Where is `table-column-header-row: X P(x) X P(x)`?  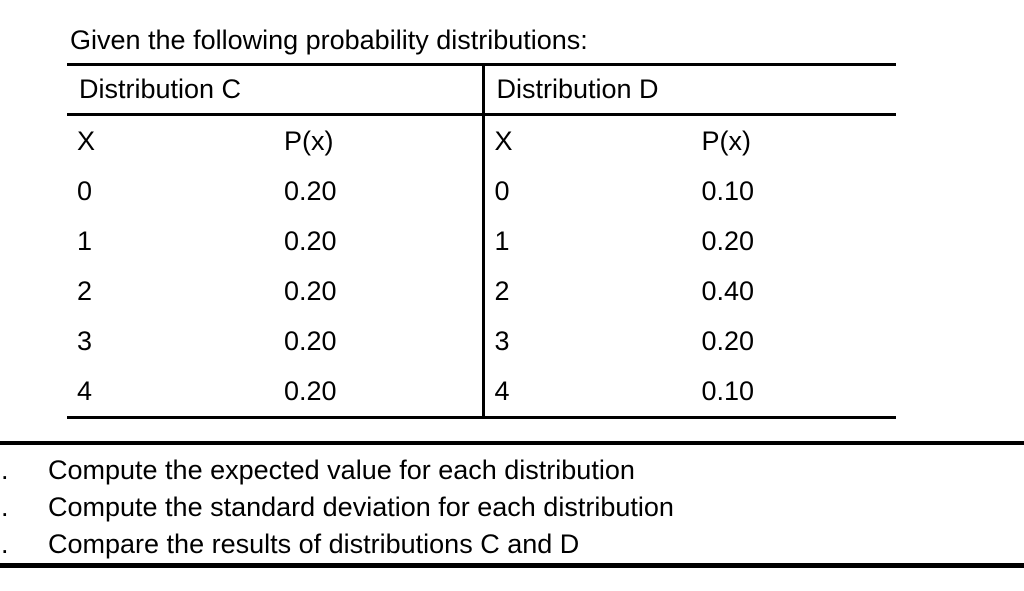 table-column-header-row: X P(x) X P(x) is located at coordinates (481, 141).